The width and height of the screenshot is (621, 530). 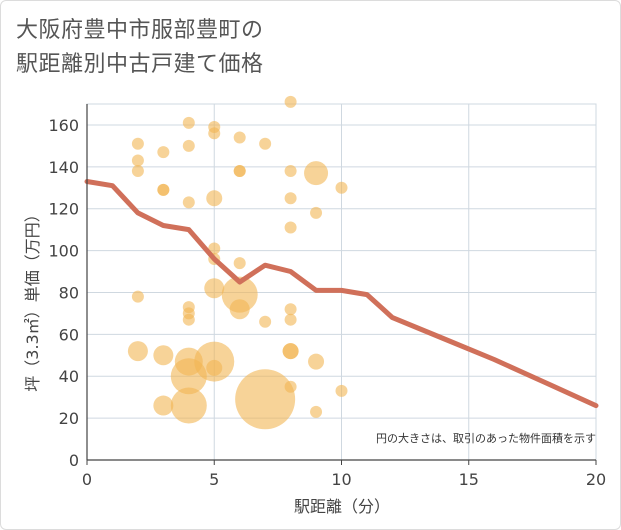 I want to click on y-tick-label: 40, so click(x=69, y=376).